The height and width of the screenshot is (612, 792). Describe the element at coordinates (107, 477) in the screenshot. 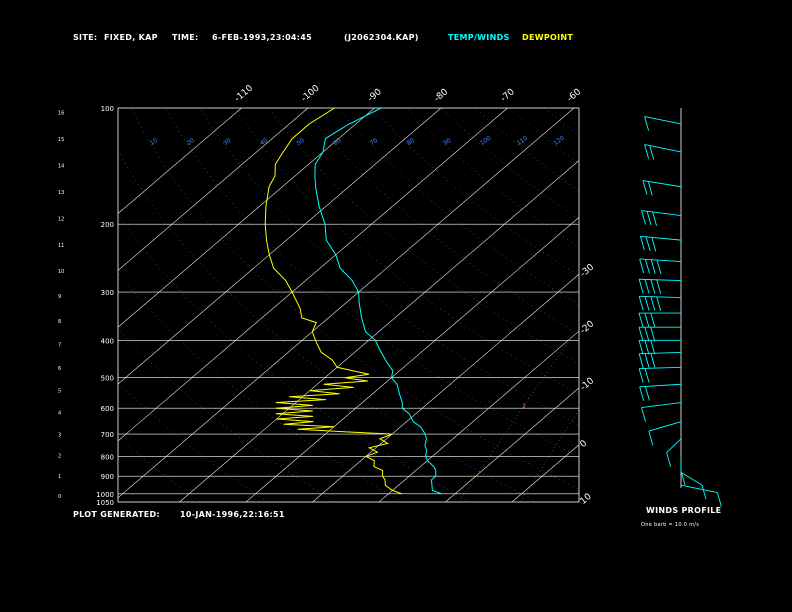

I see `pressure-tick-900: 900` at that location.